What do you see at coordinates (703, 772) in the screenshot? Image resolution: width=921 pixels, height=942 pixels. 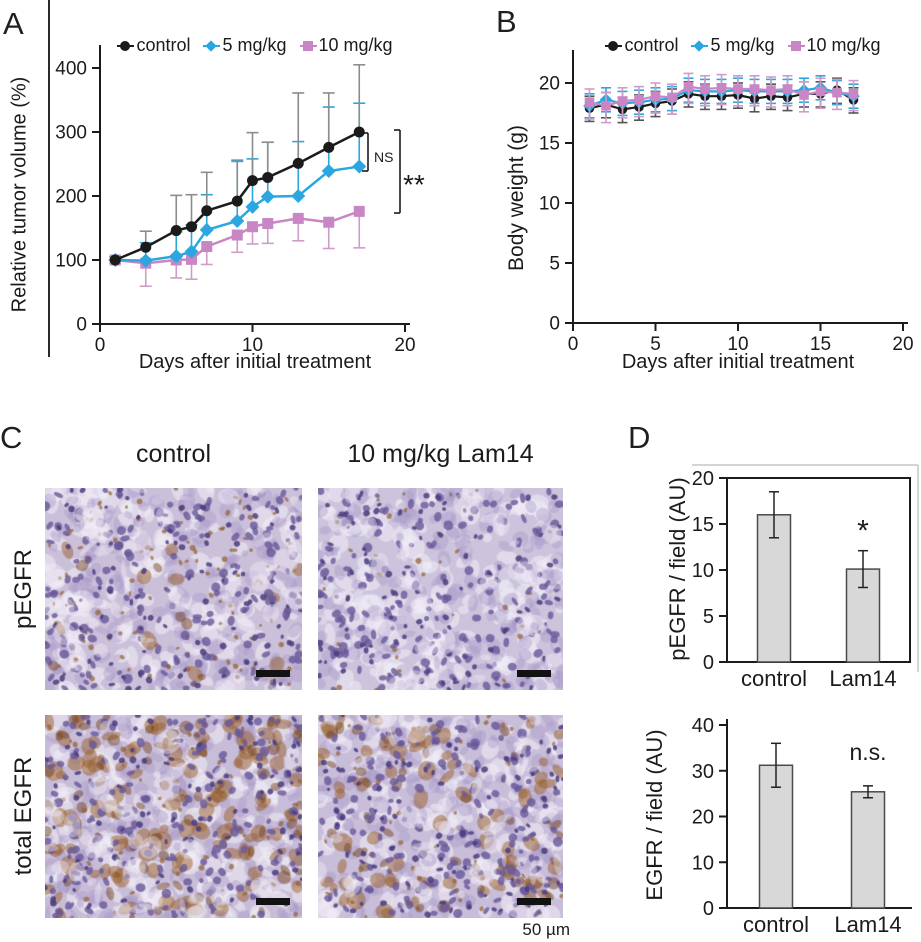 I see `y-tick-label: 30` at bounding box center [703, 772].